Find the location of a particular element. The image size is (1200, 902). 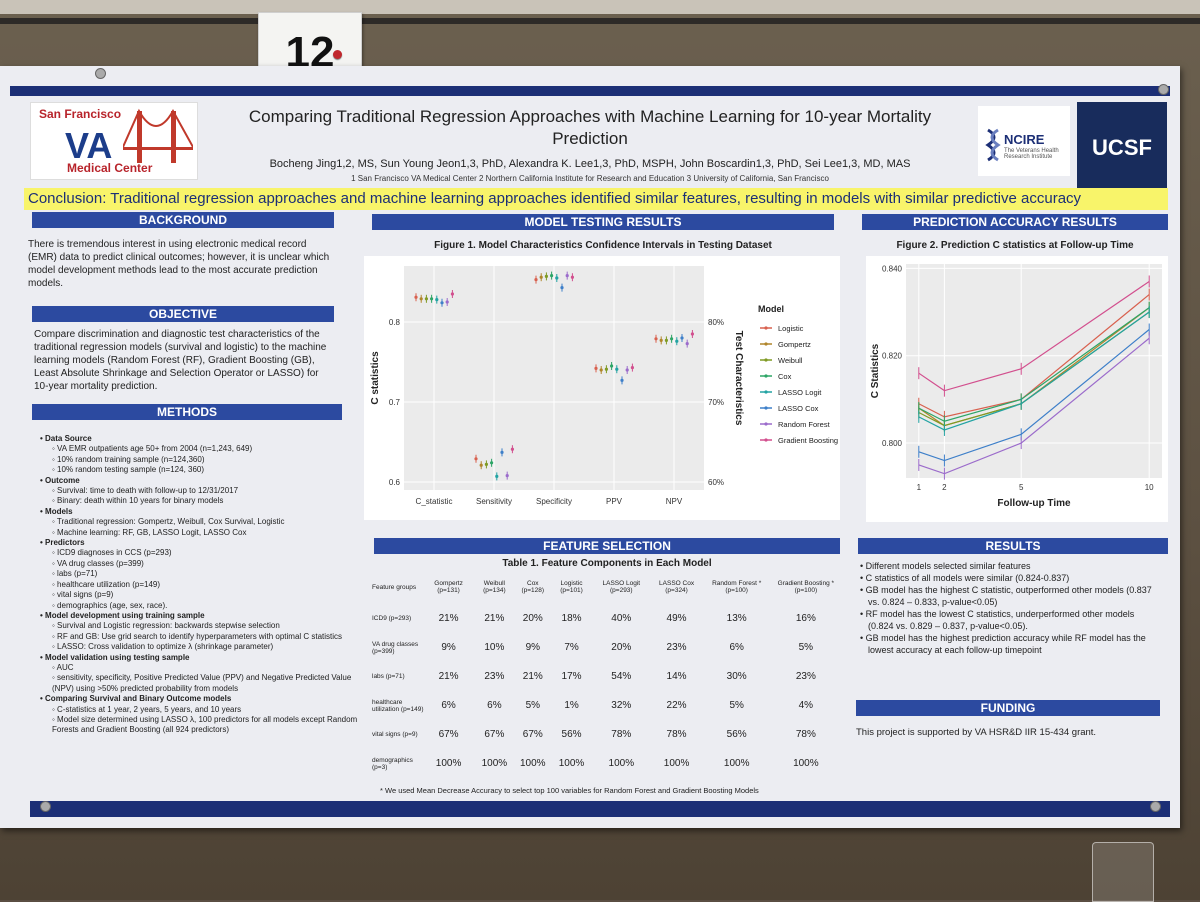

va-logo-top-text: San Francisco is located at coordinates (80, 114).